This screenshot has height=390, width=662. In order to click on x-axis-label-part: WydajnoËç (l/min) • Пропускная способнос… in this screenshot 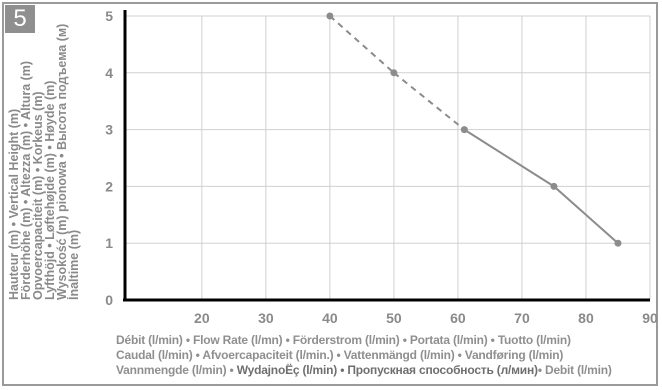, I will do `click(387, 370)`.